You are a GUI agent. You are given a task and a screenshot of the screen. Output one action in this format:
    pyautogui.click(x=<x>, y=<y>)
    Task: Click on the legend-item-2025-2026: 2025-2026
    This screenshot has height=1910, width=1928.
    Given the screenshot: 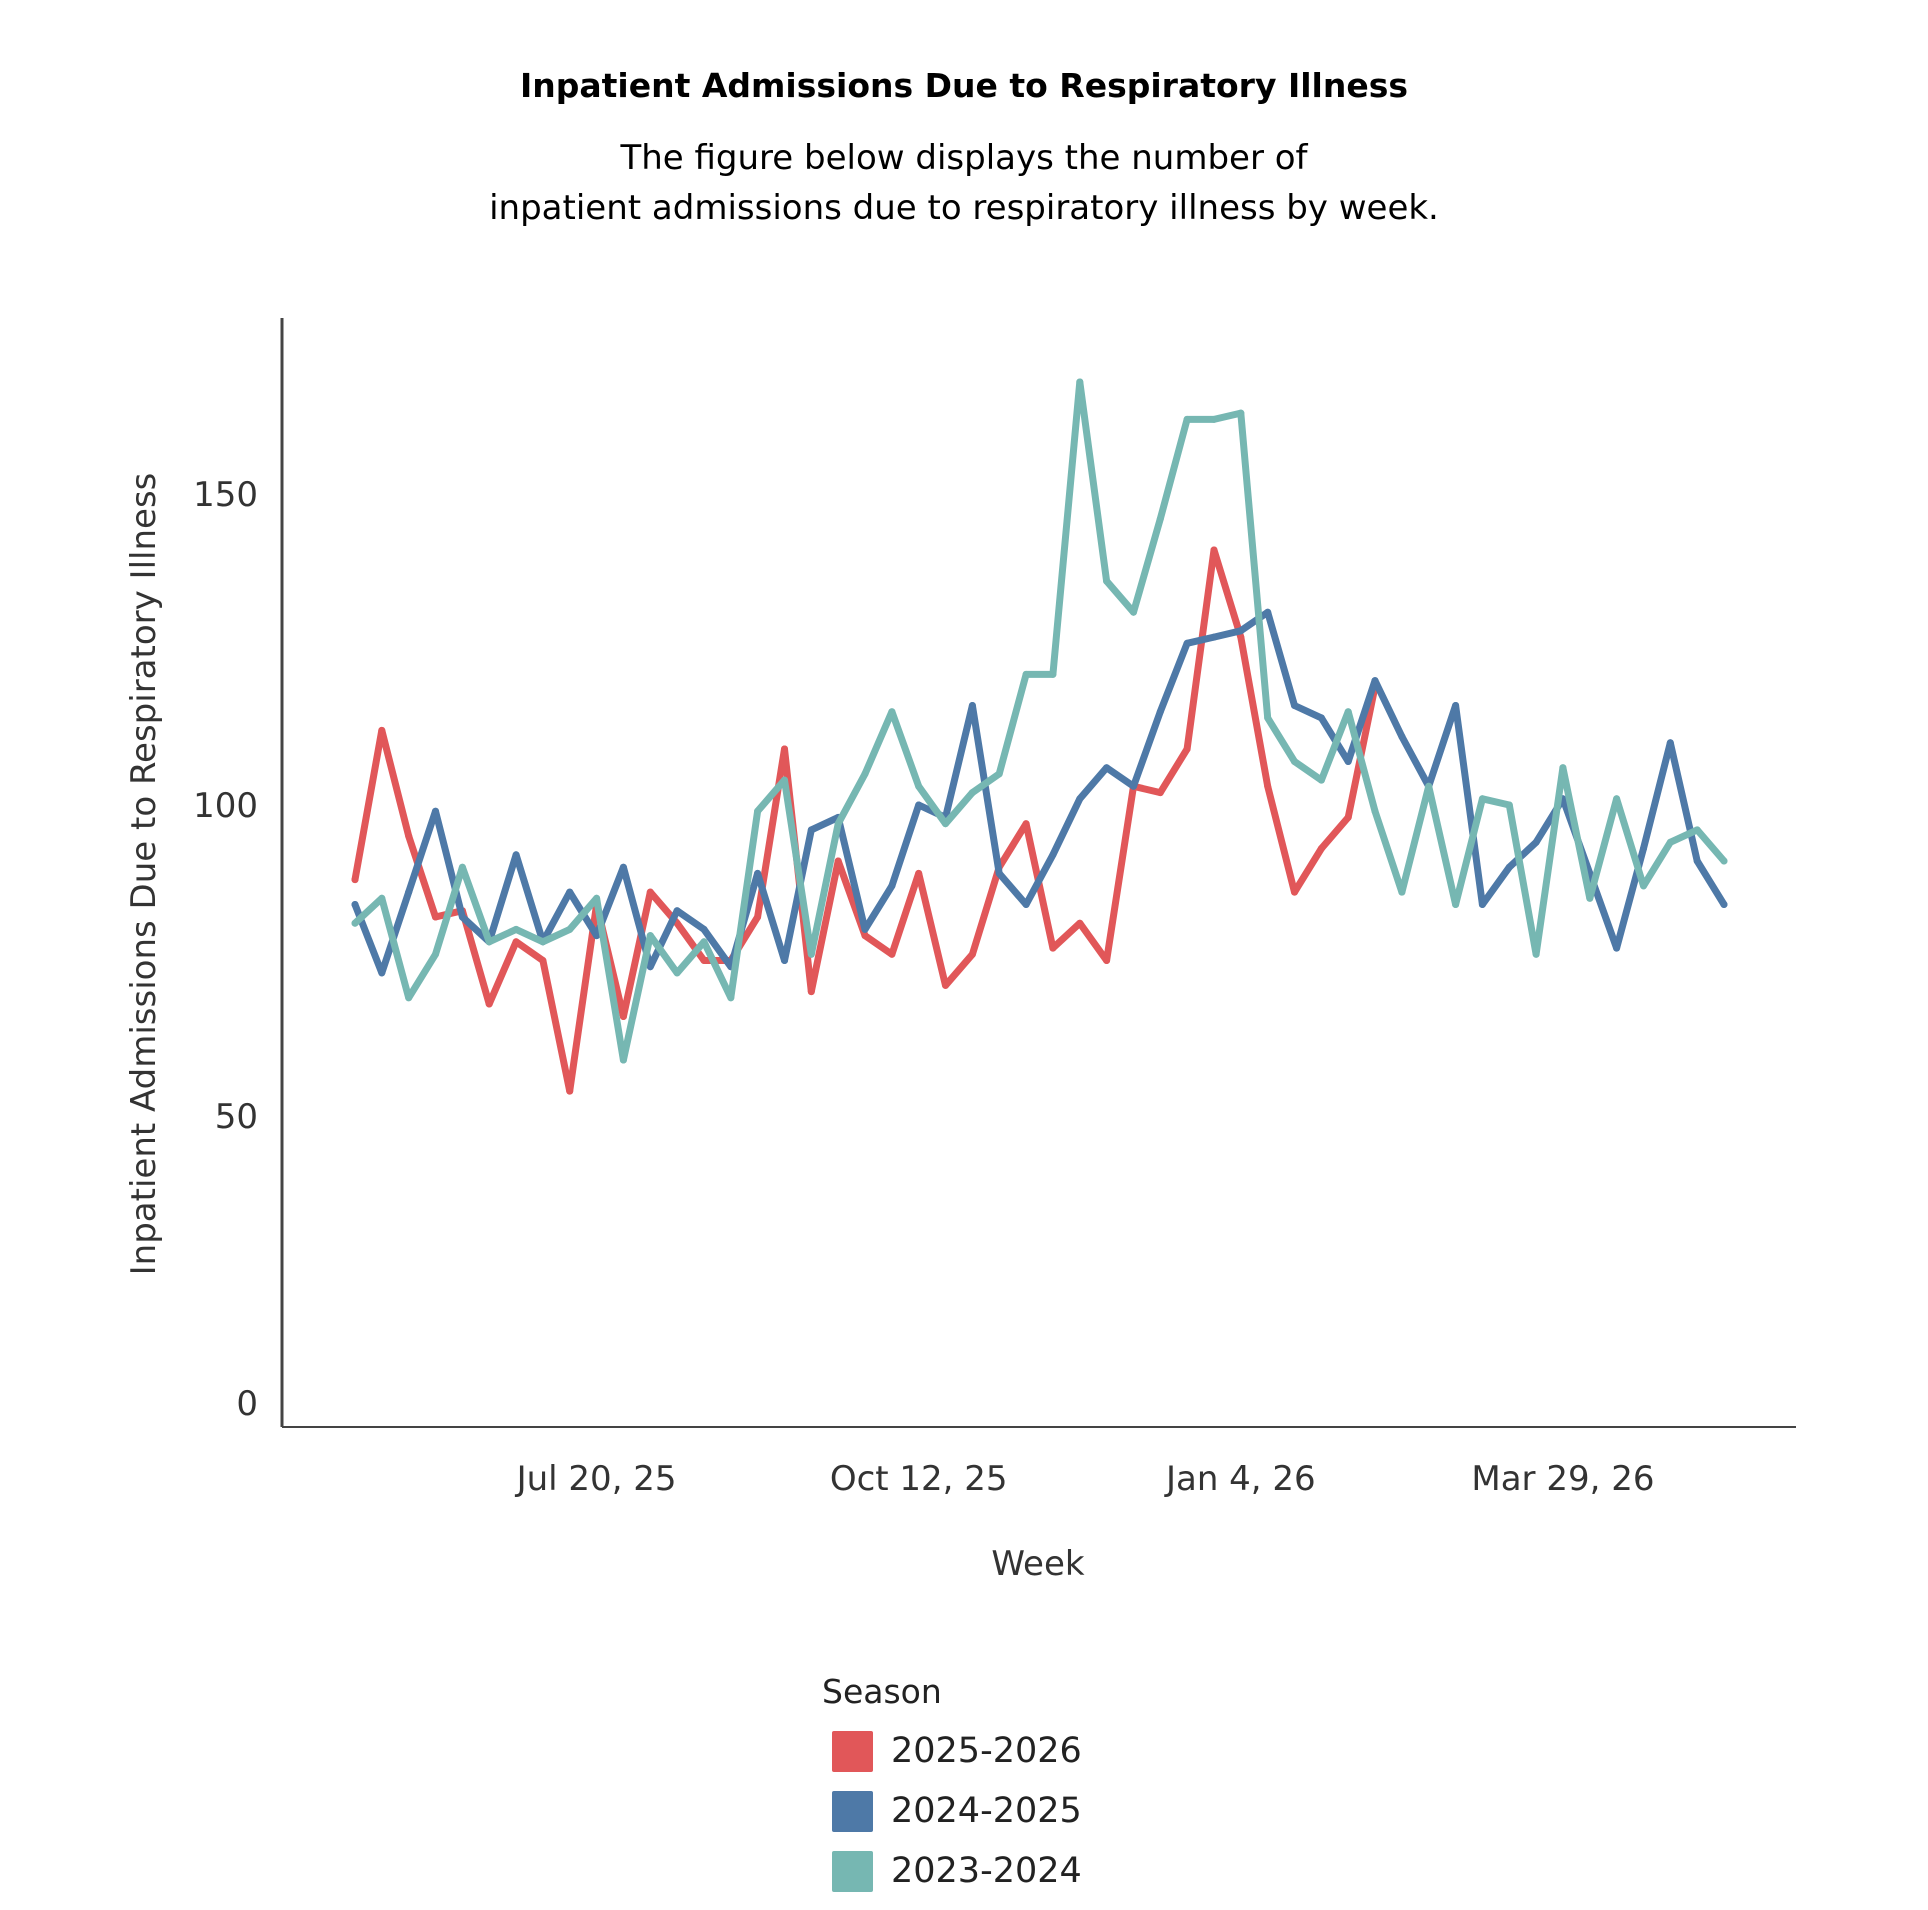 What is the action you would take?
    pyautogui.click(x=957, y=1751)
    